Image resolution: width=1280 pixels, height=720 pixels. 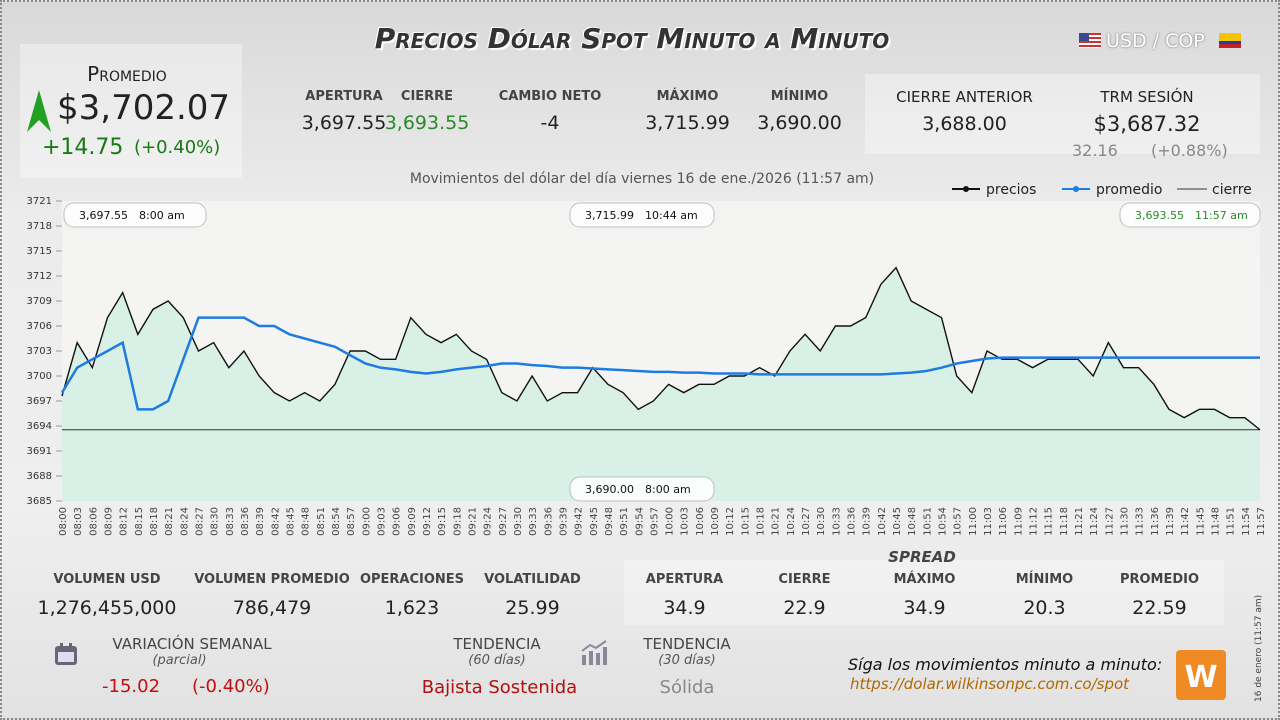 I want to click on volume-label: VOLATILIDAD, so click(x=532, y=579).